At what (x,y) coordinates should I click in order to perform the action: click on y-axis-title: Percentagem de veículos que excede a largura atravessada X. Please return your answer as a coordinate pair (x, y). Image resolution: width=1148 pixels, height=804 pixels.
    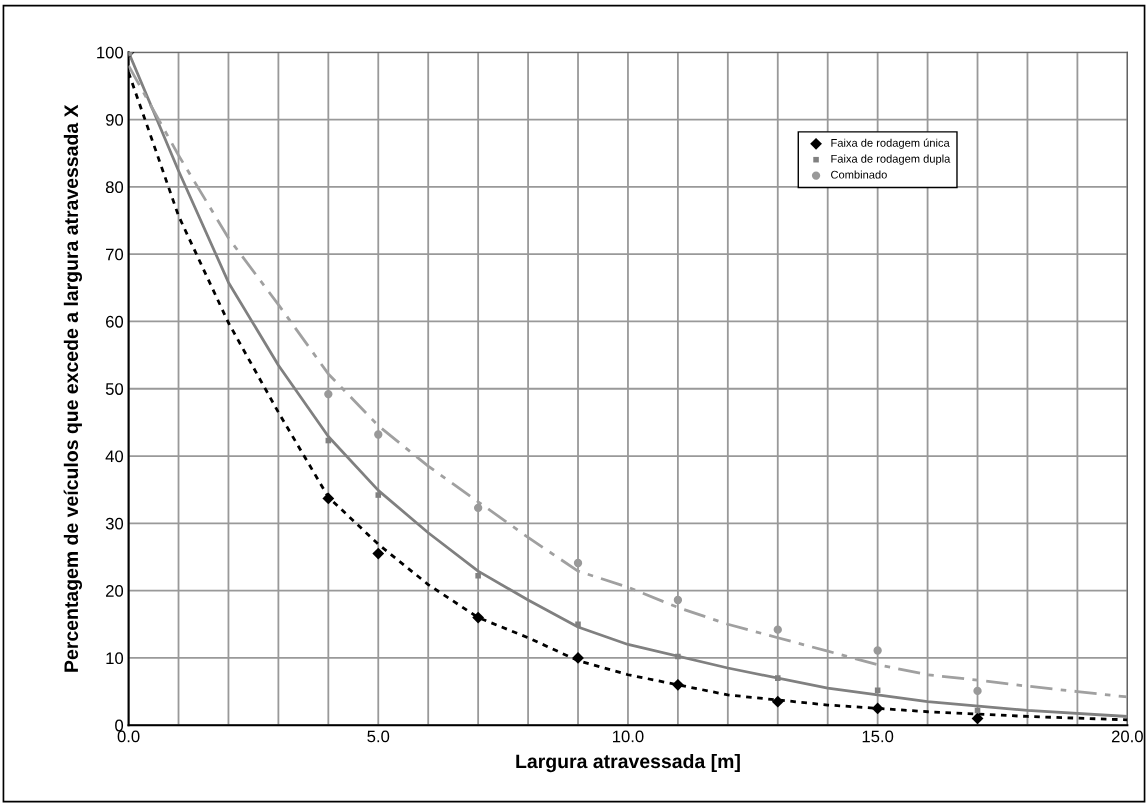
    Looking at the image, I should click on (73, 388).